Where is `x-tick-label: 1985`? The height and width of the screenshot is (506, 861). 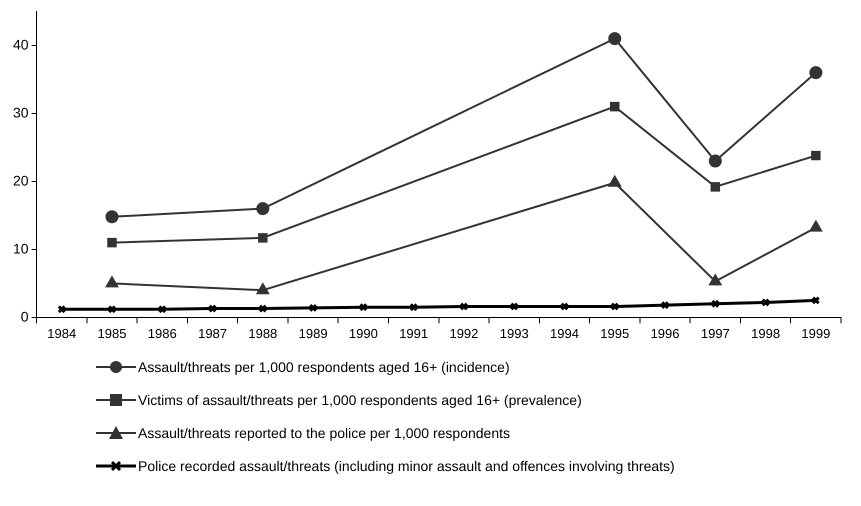 x-tick-label: 1985 is located at coordinates (112, 333).